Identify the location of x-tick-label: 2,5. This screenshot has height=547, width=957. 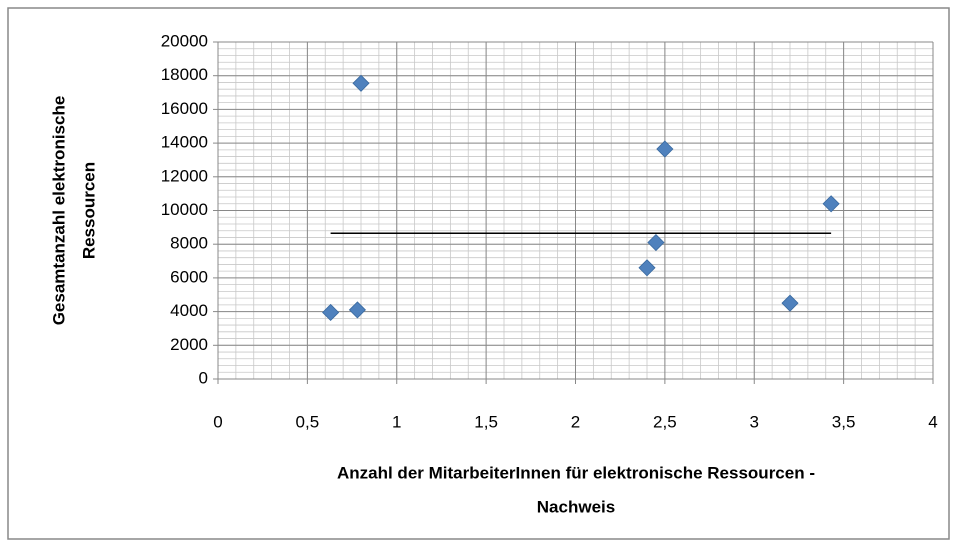
(665, 421).